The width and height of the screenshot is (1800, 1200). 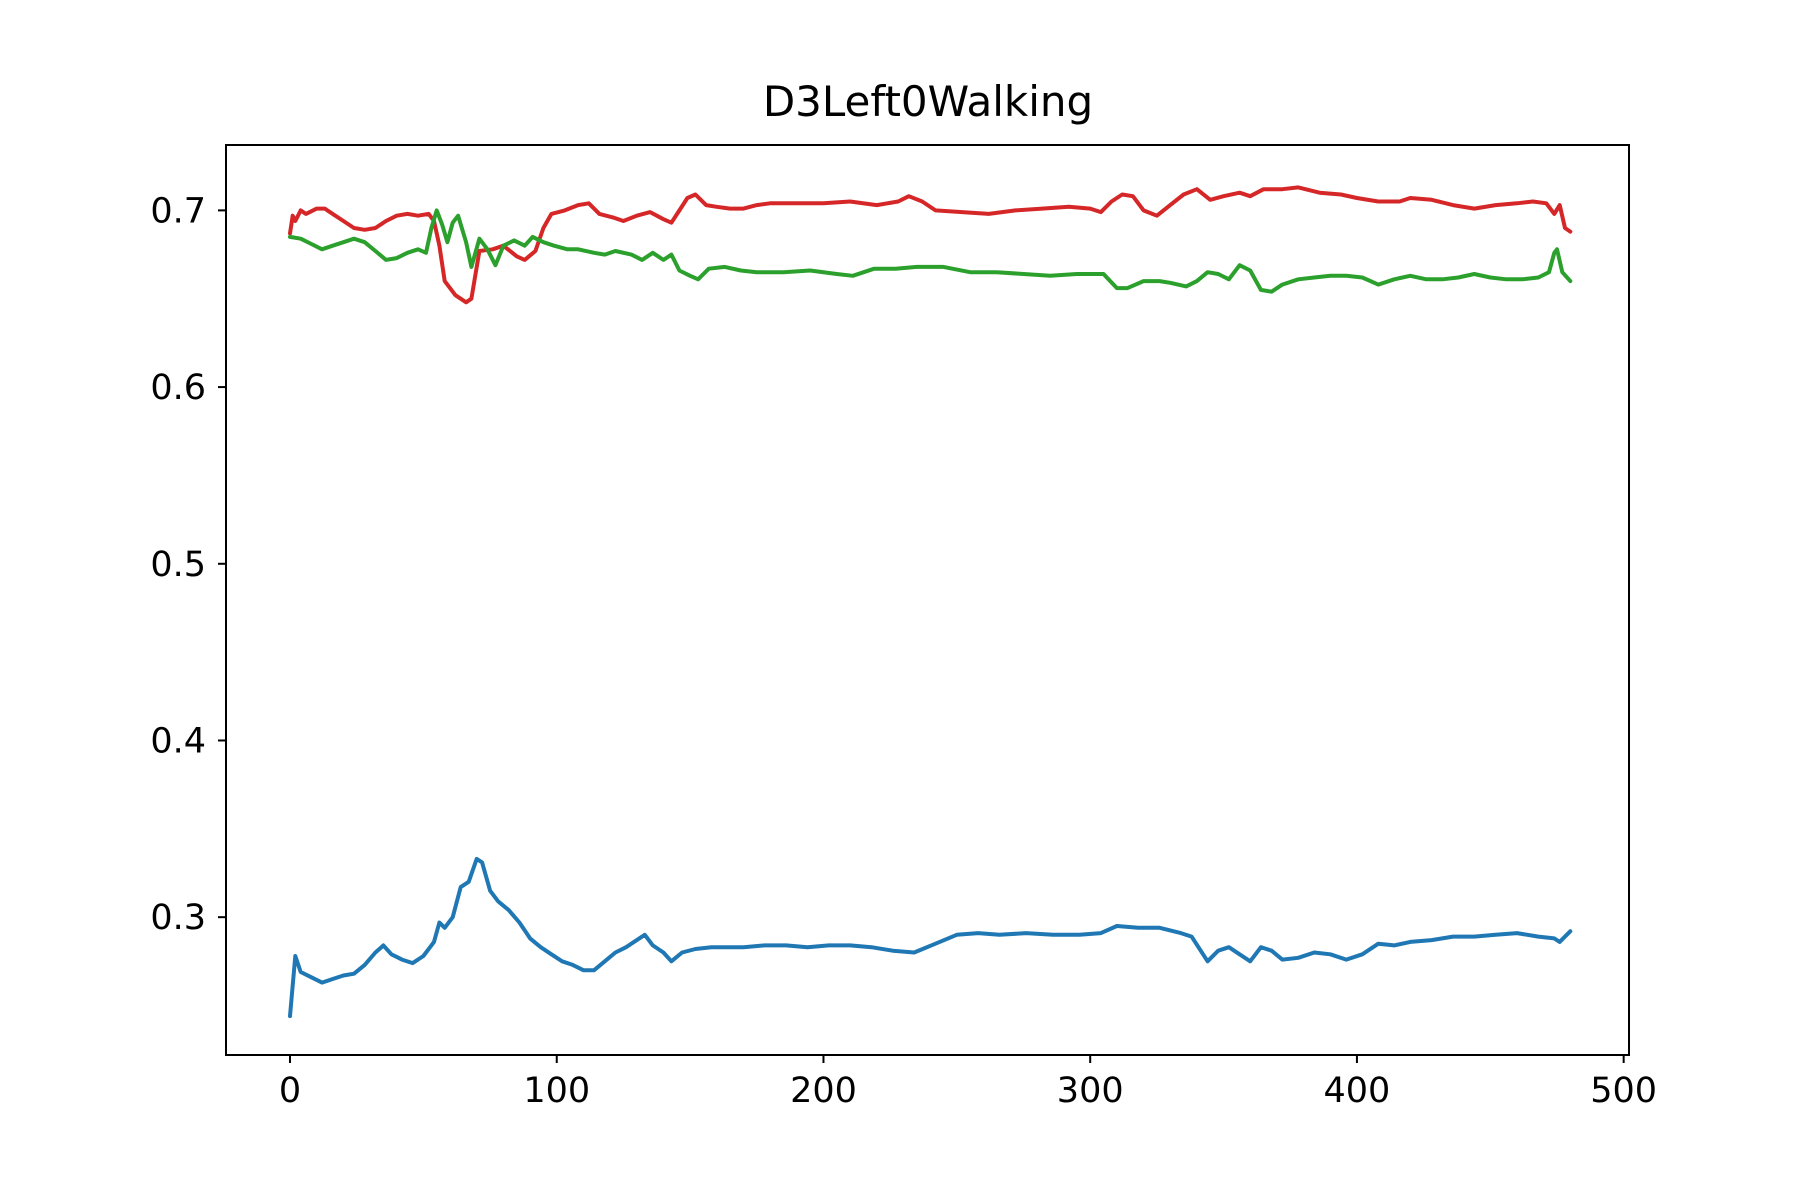 I want to click on x-tick-label: 400, so click(x=1357, y=1091).